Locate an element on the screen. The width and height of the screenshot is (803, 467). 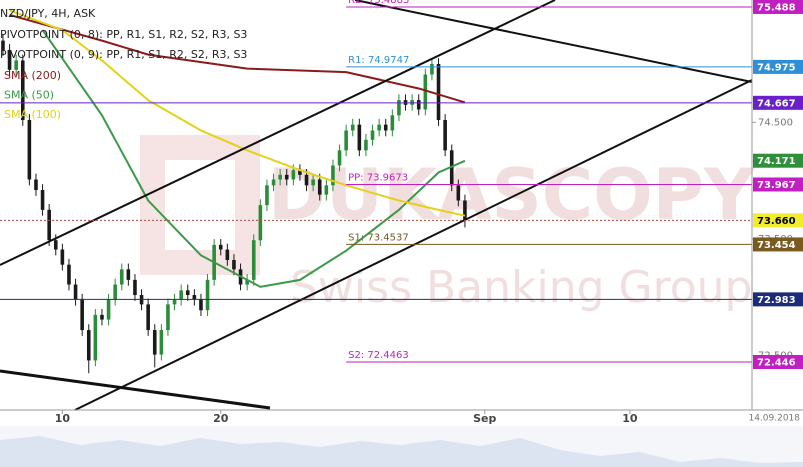
level-label: S1: 73.4537 is located at coordinates (378, 237).